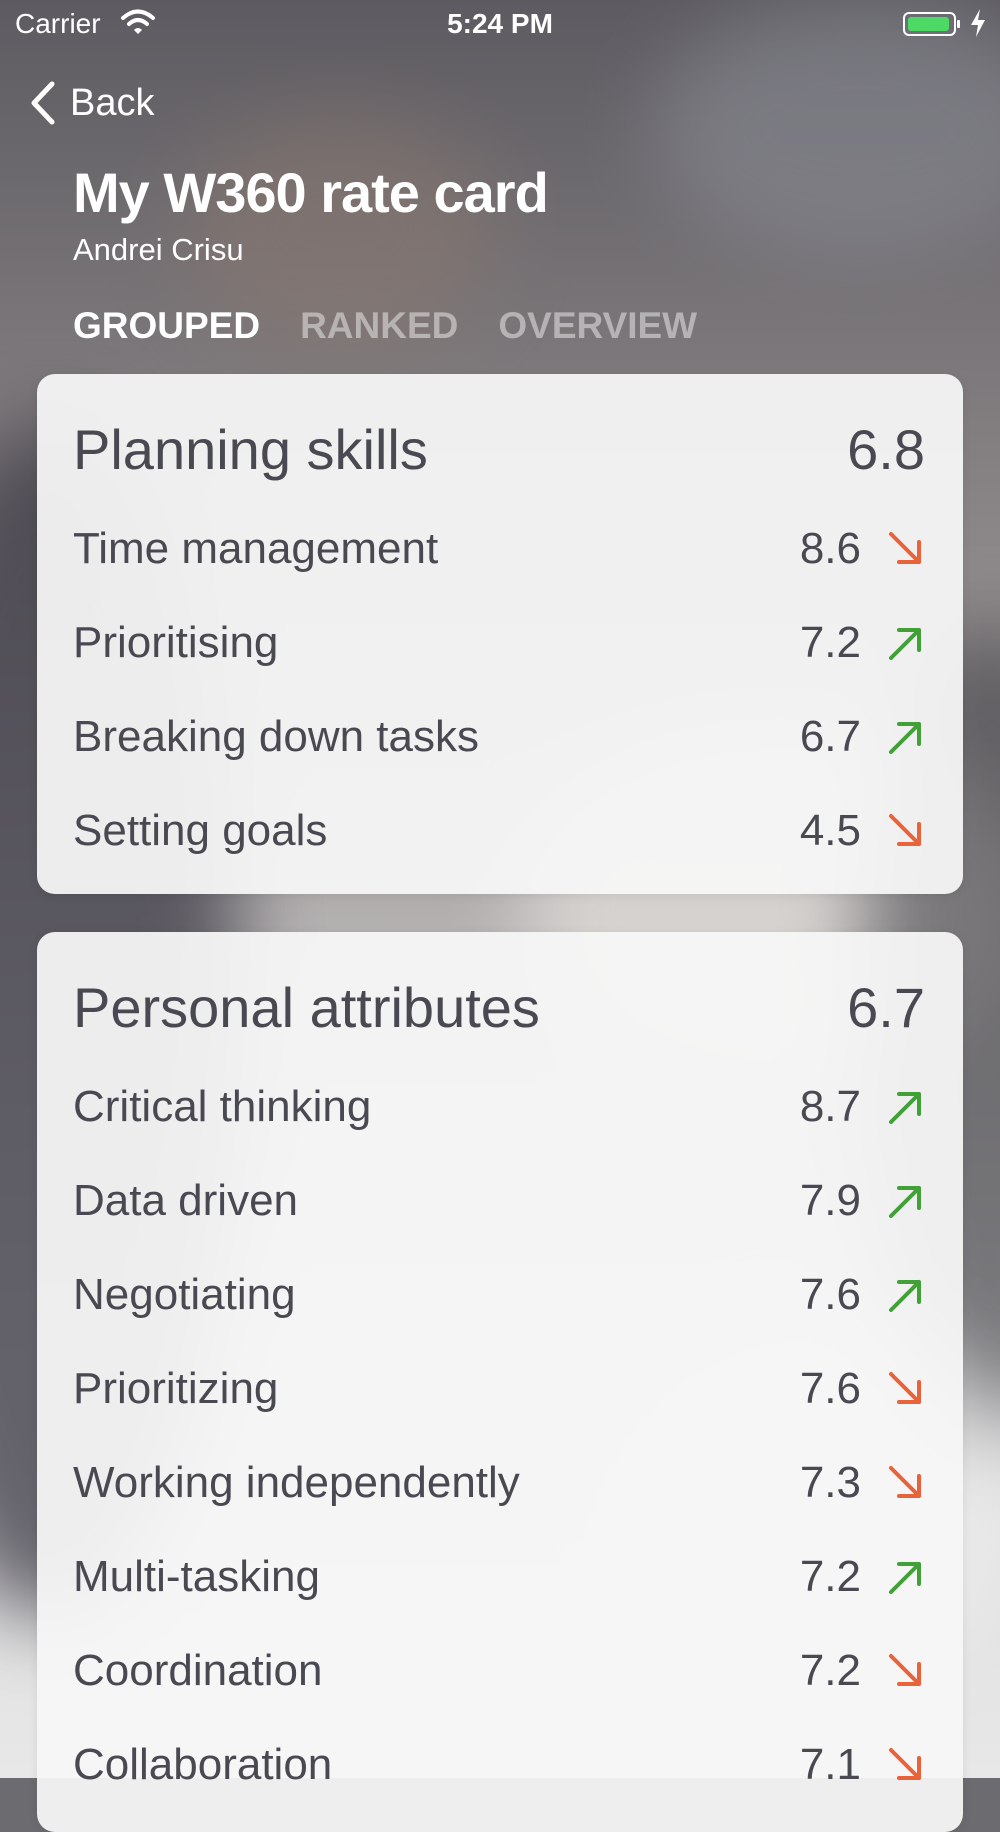 This screenshot has height=1832, width=1000. I want to click on back-label: Back, so click(112, 102).